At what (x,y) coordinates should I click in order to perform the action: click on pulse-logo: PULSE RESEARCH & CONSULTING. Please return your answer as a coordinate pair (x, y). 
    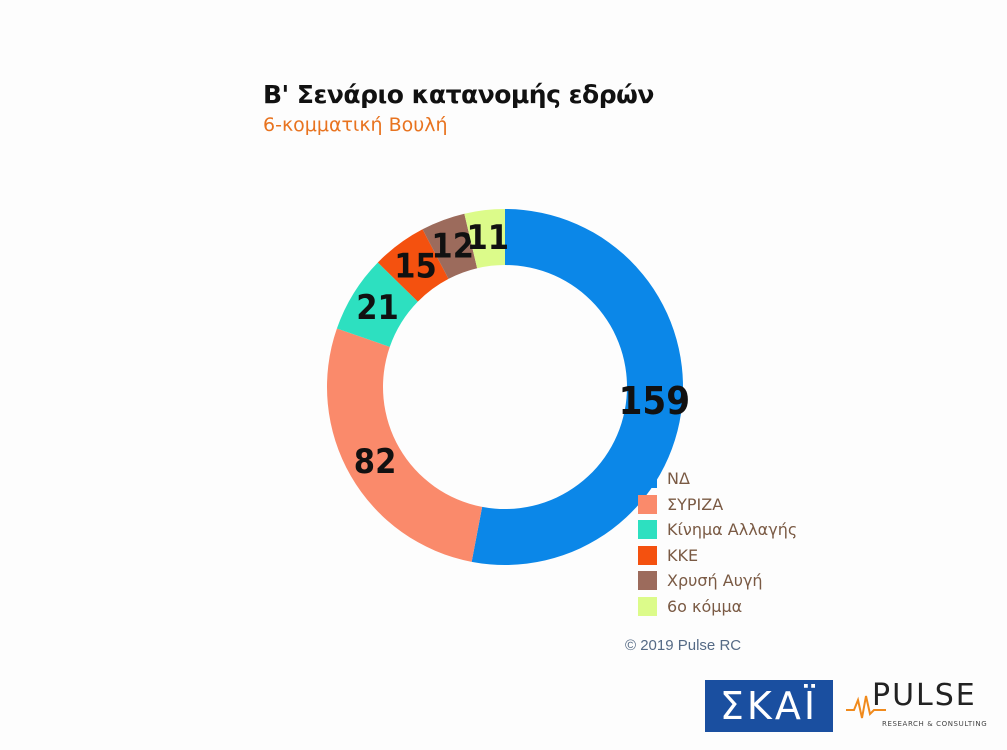
    Looking at the image, I should click on (922, 706).